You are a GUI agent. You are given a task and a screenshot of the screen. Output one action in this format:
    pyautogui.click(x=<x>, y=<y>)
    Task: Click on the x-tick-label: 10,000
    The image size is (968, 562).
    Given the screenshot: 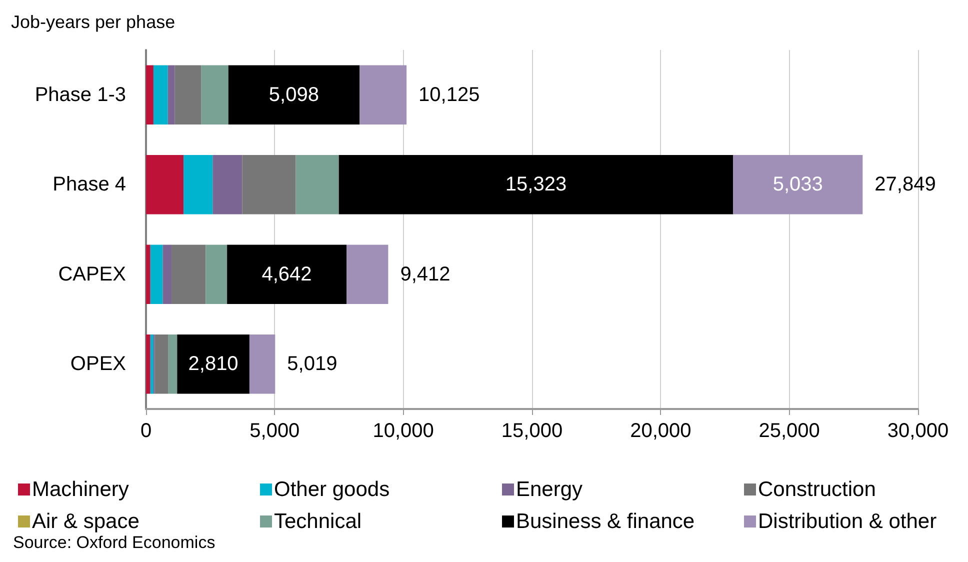 What is the action you would take?
    pyautogui.click(x=403, y=431)
    